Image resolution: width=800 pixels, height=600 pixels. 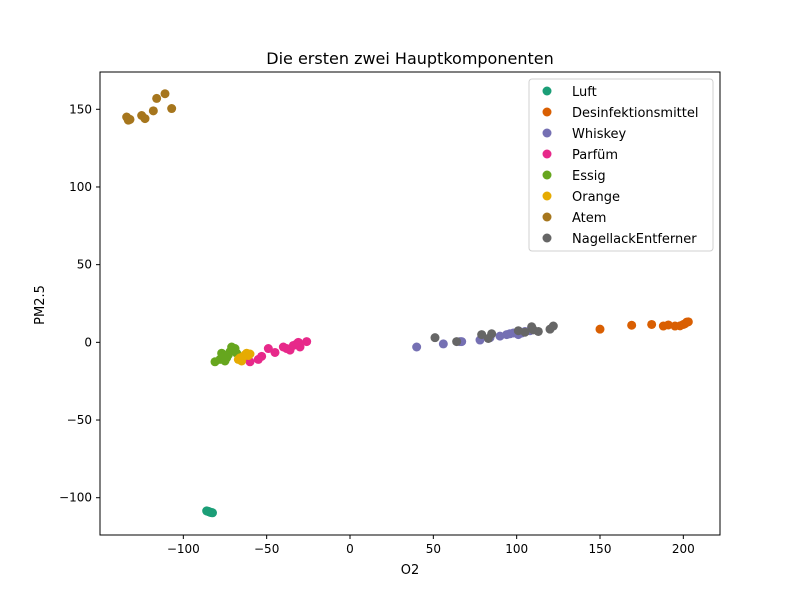 I want to click on x-tick-label: −100, so click(x=183, y=549).